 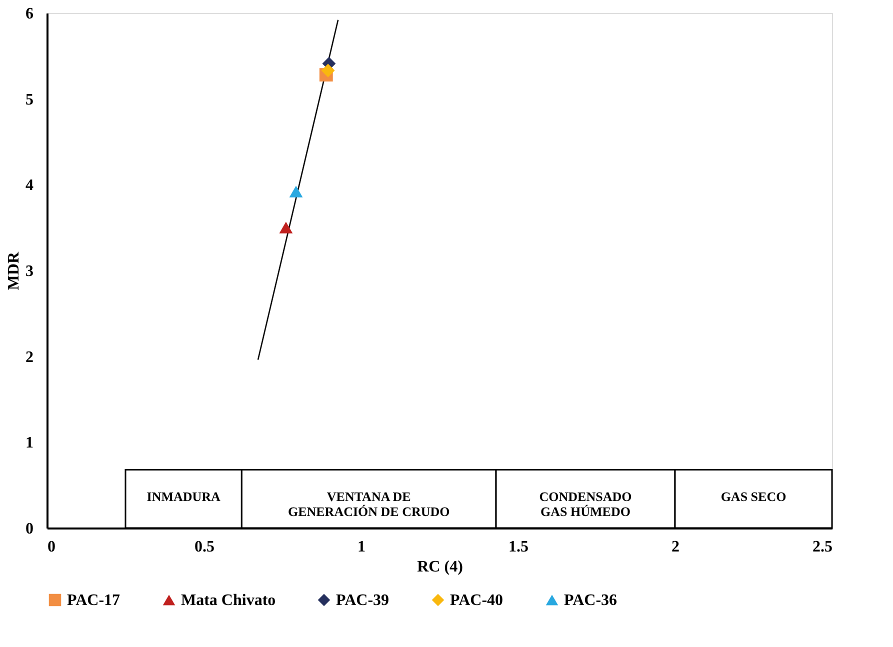 I want to click on y-tick-label: 2, so click(x=30, y=357).